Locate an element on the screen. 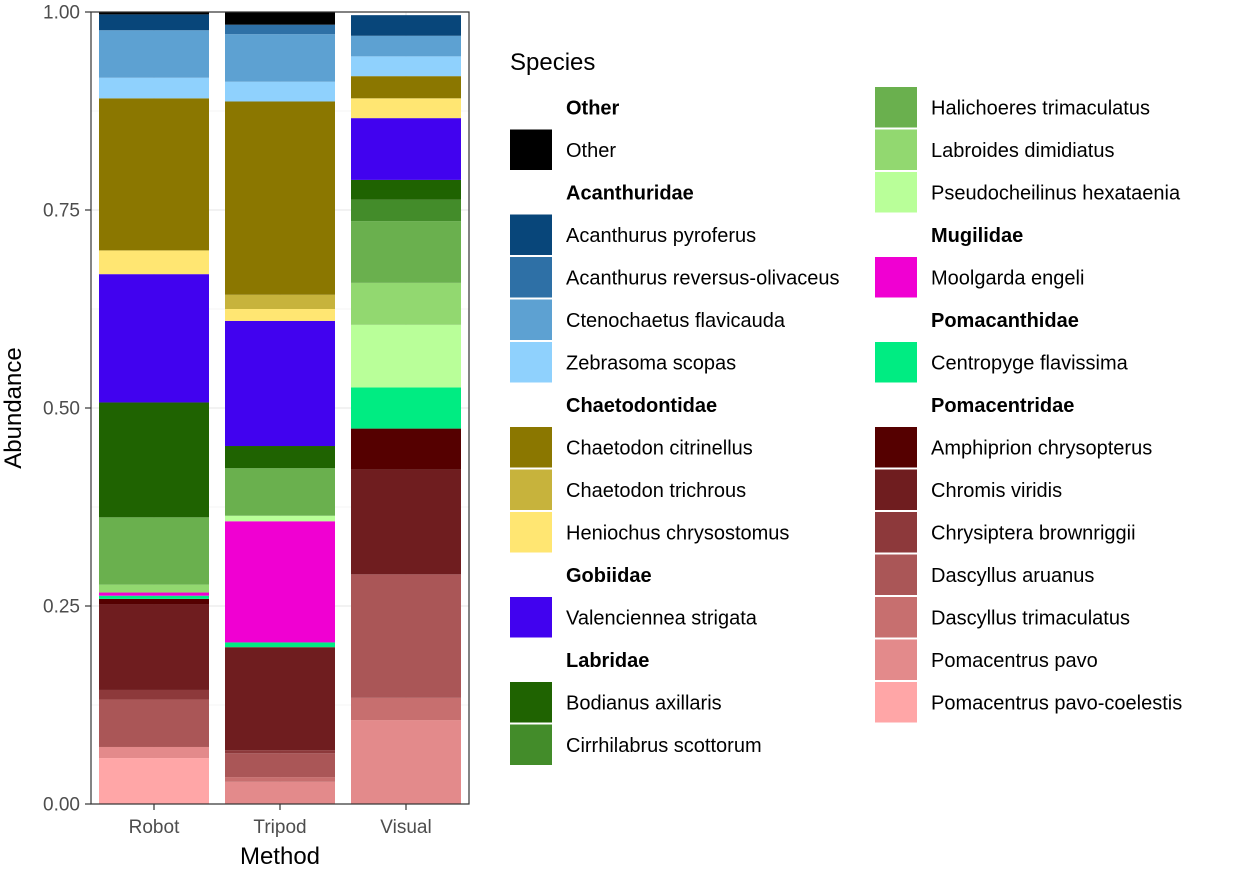  legend-label: Centropyge flavissima is located at coordinates (1030, 363).